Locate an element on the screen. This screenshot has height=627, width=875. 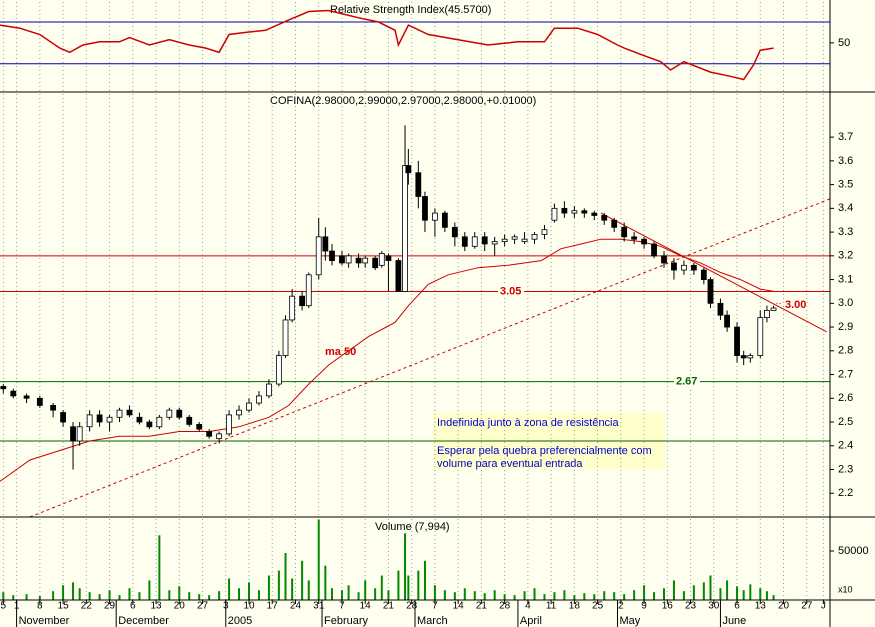
x-tick-label: 23 is located at coordinates (691, 606).